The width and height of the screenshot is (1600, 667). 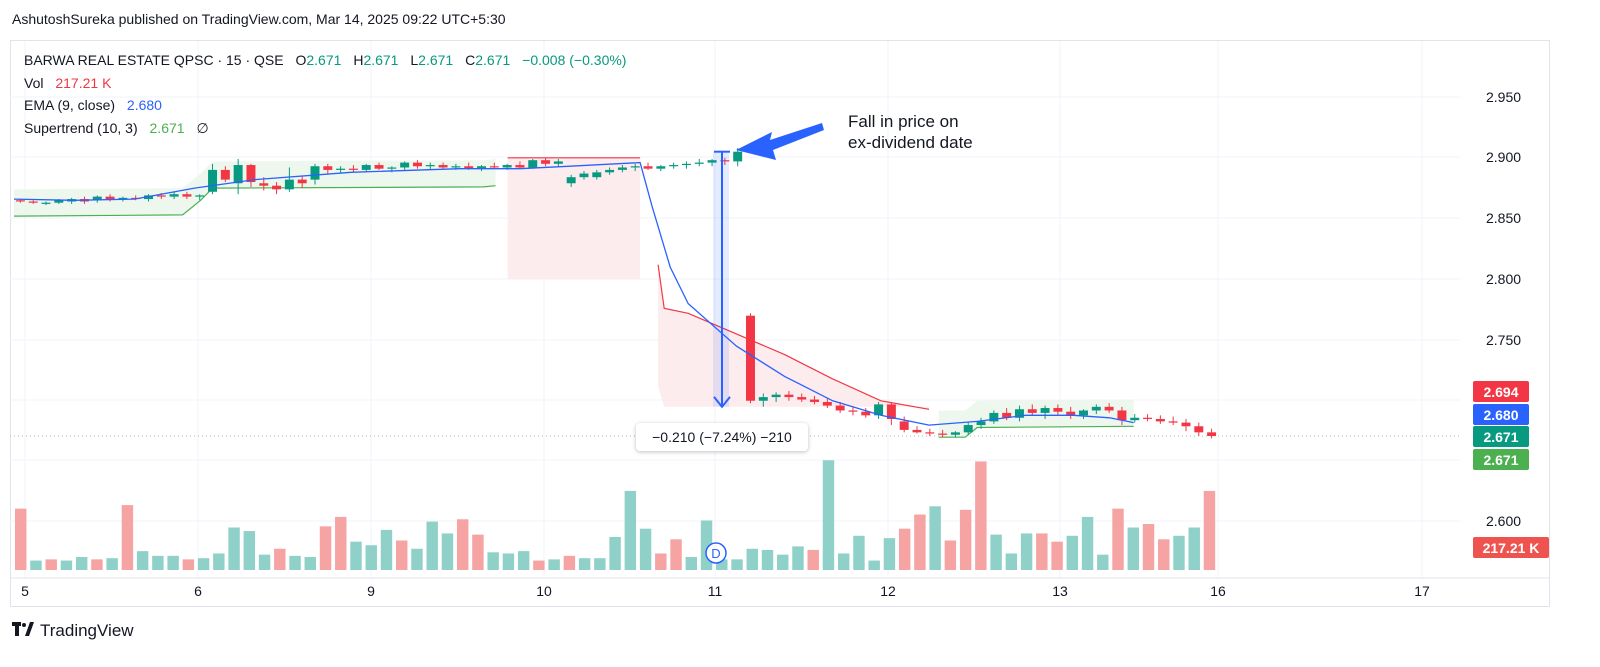 What do you see at coordinates (1036, 431) in the screenshot?
I see `supertrend-up-line` at bounding box center [1036, 431].